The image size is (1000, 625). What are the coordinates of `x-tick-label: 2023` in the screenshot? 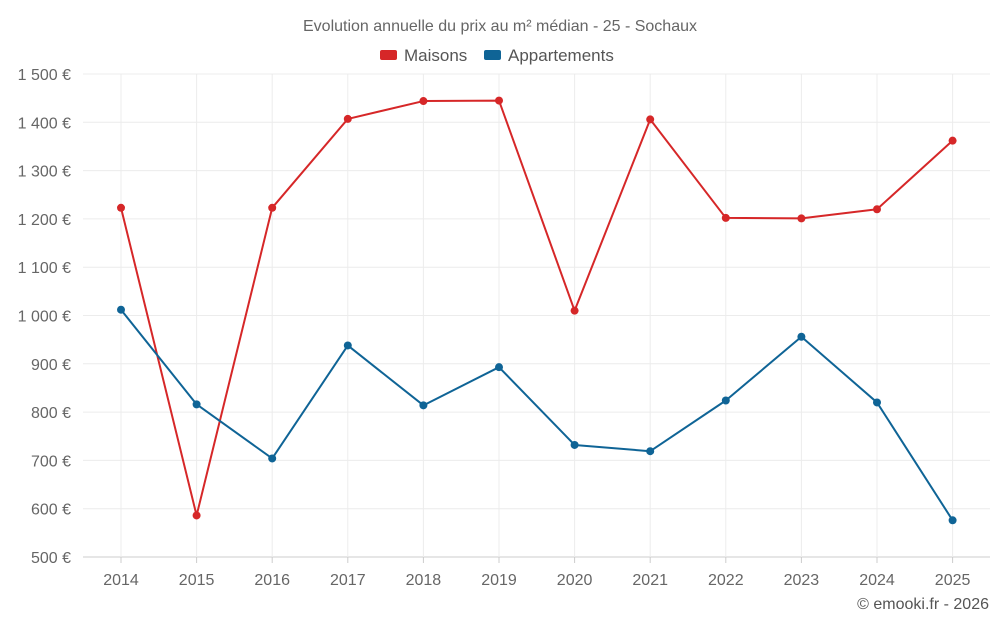 It's located at (802, 580).